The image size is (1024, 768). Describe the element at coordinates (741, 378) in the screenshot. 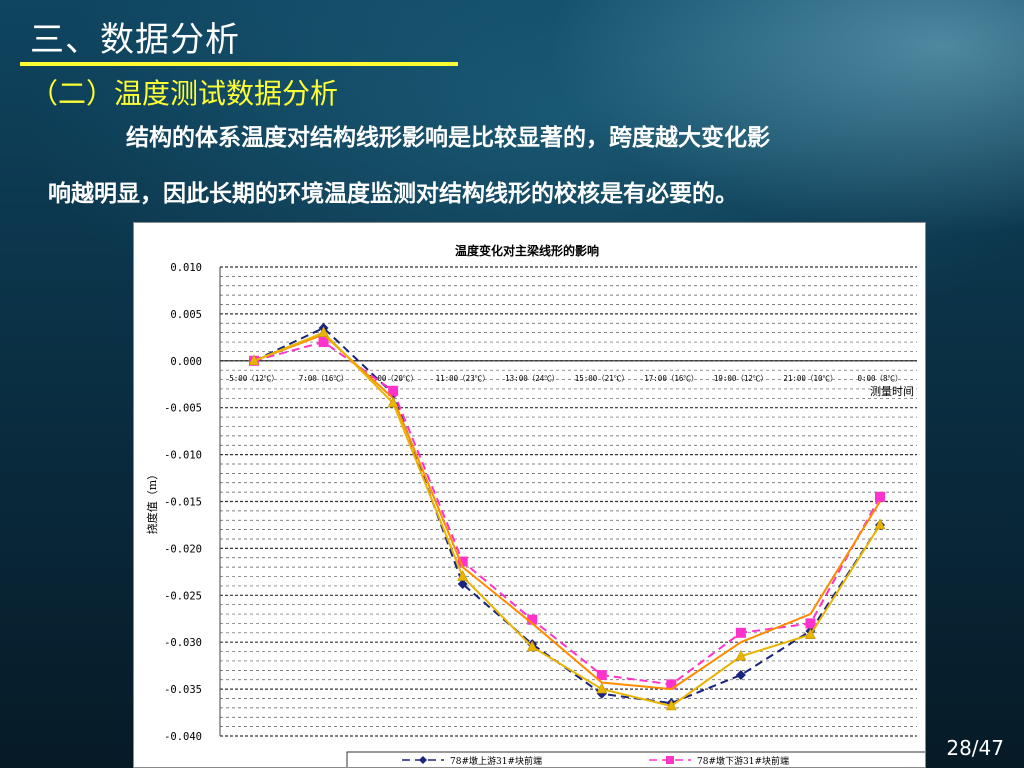

I see `x-tick-label: 19:00（12℃）` at that location.